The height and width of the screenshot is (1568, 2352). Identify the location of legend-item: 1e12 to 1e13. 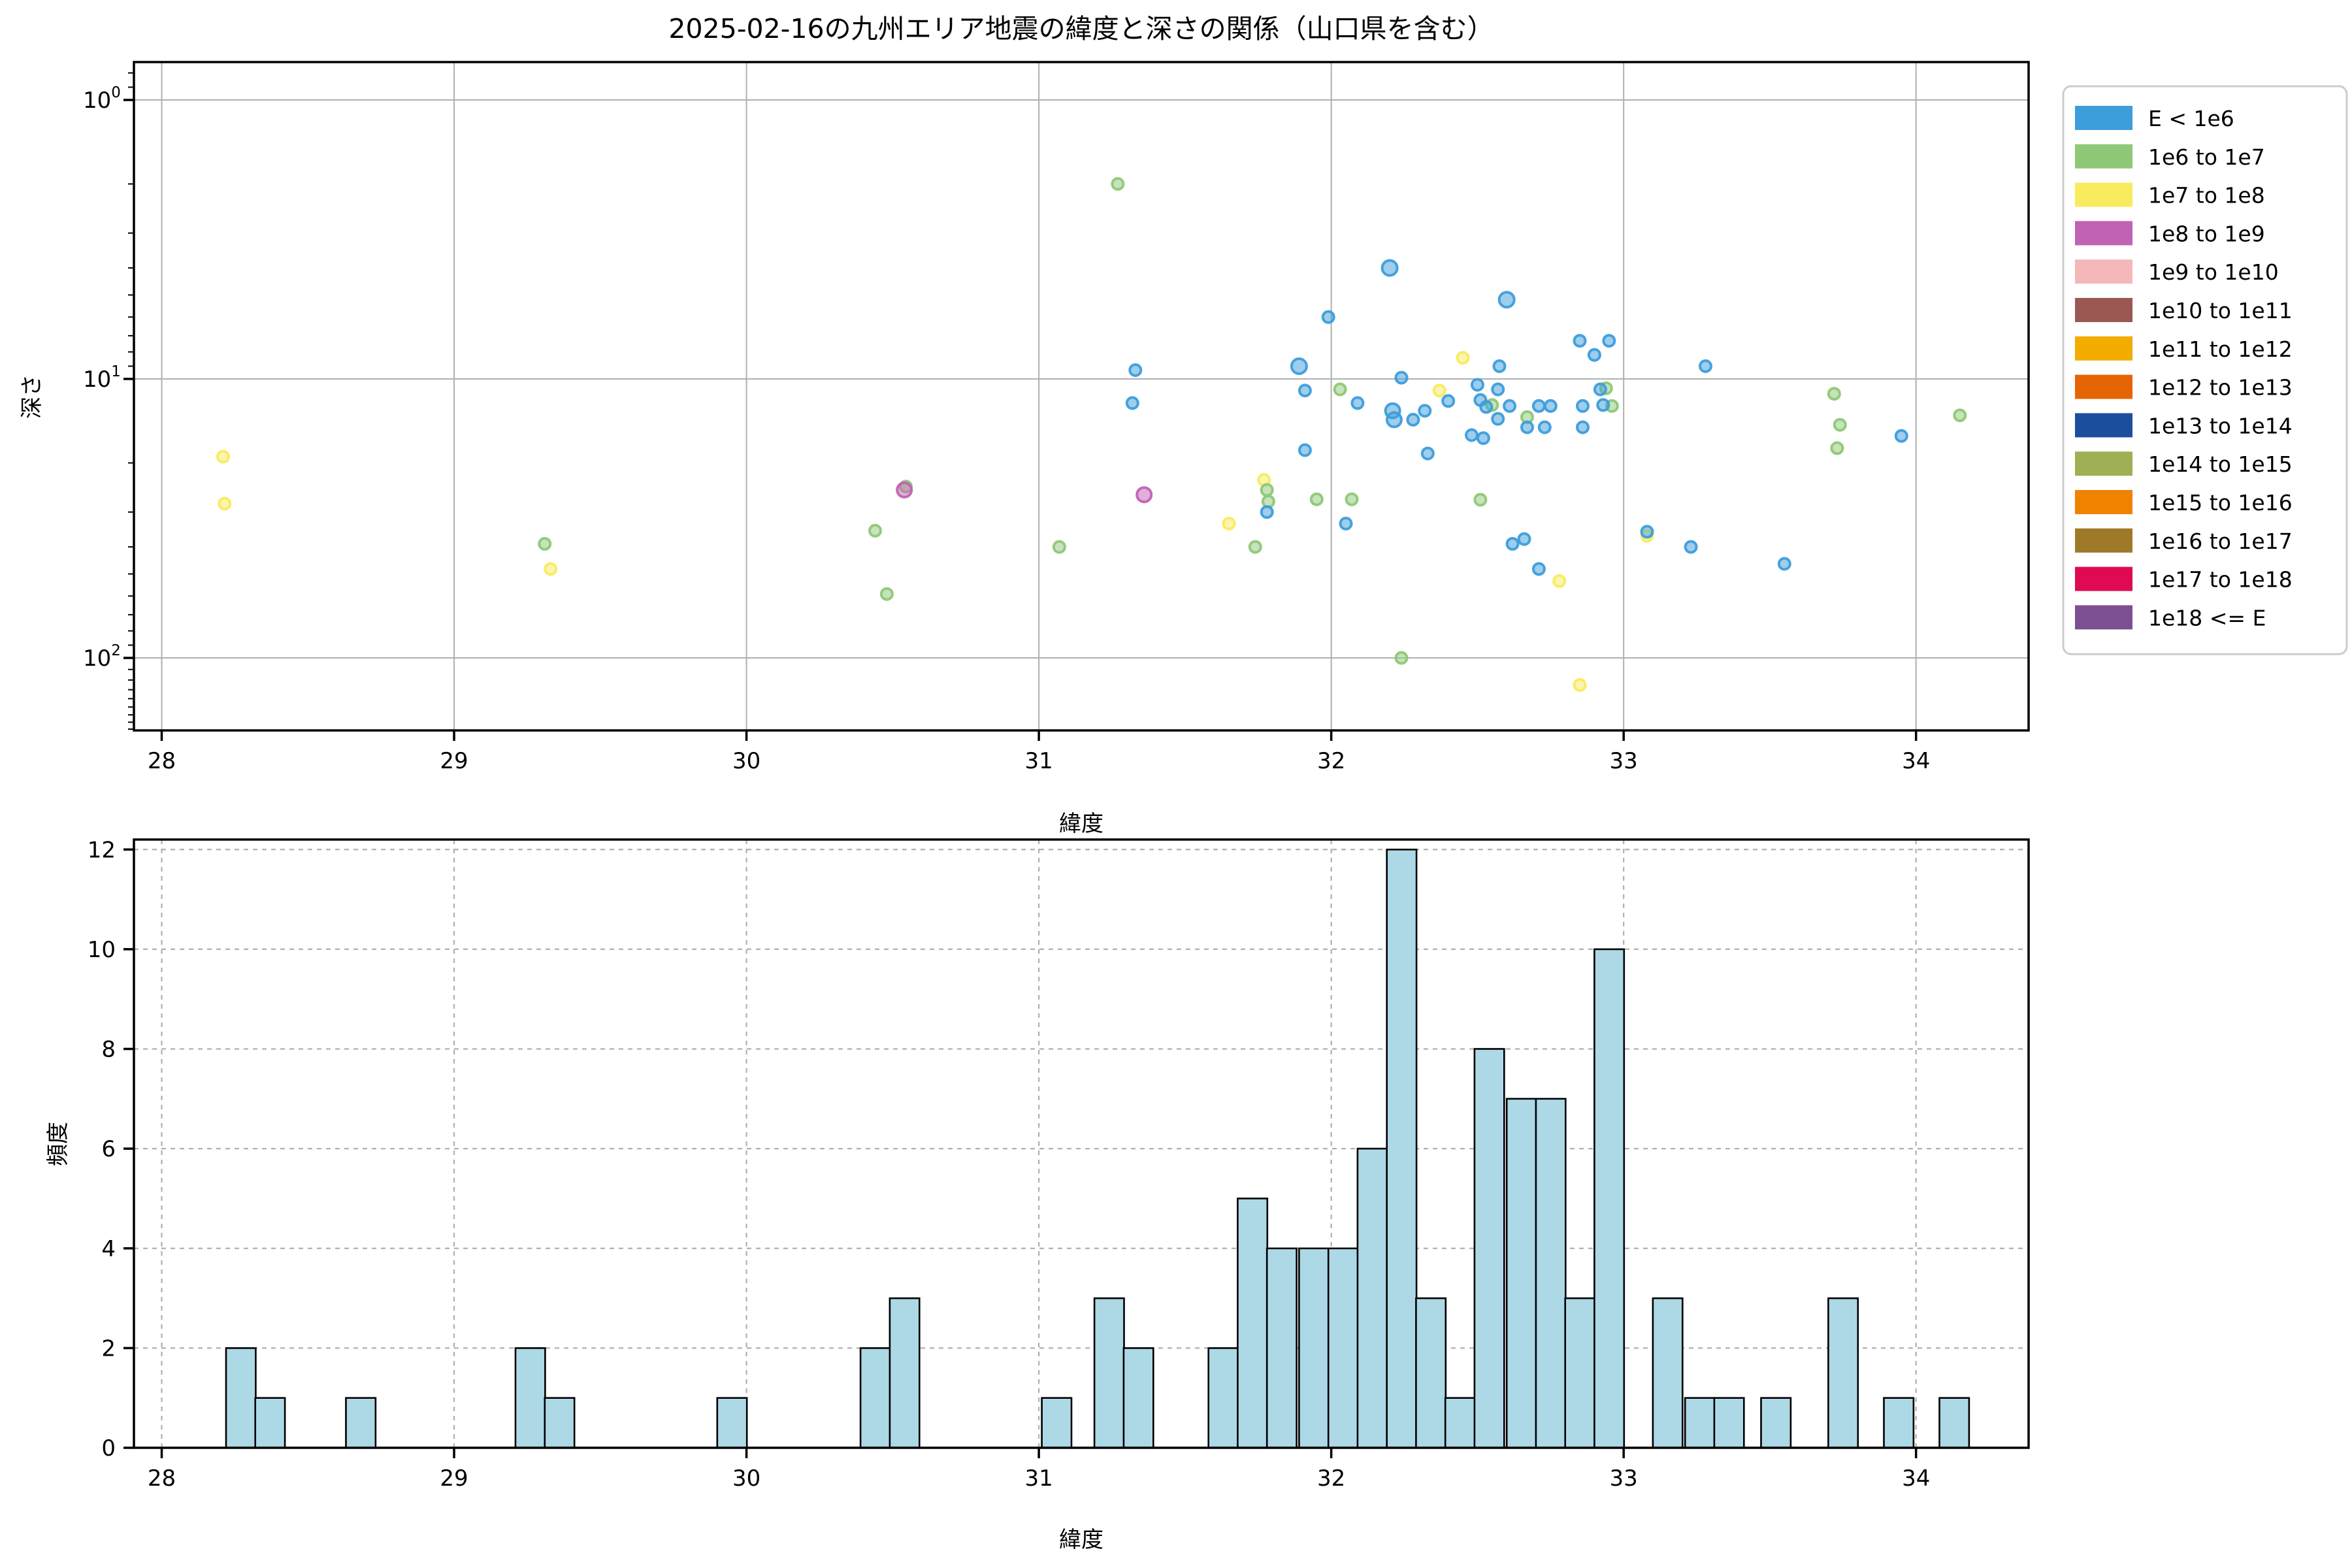
(2184, 387).